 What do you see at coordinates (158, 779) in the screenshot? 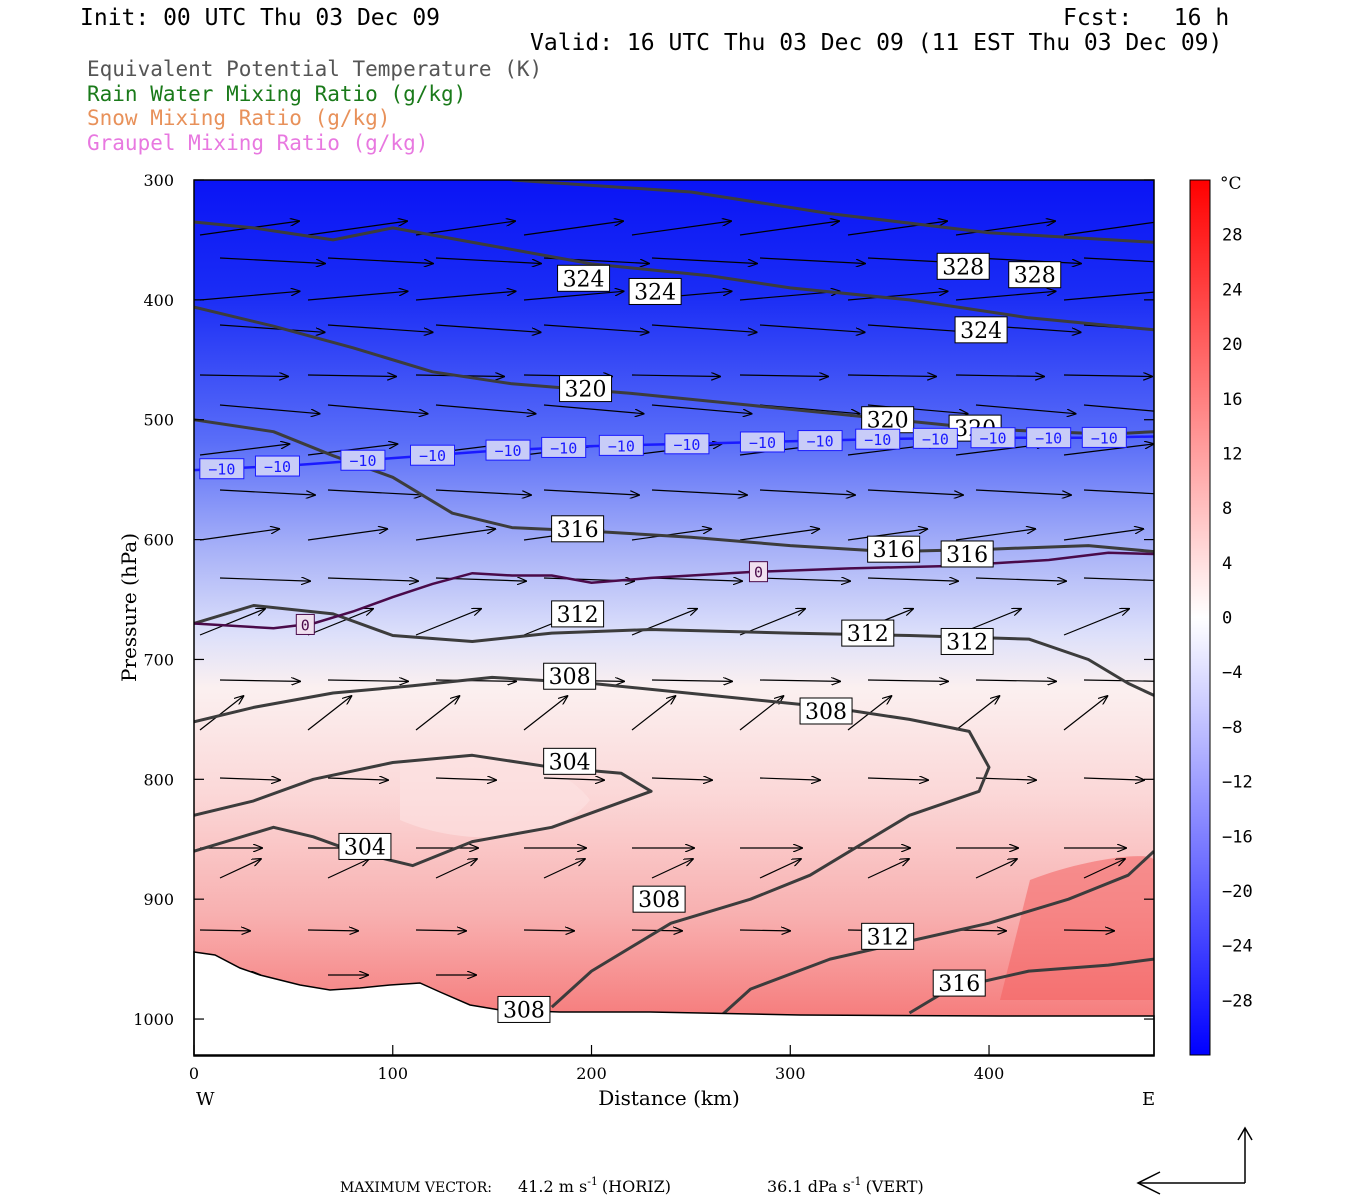
I see `y-tick-label: 800` at bounding box center [158, 779].